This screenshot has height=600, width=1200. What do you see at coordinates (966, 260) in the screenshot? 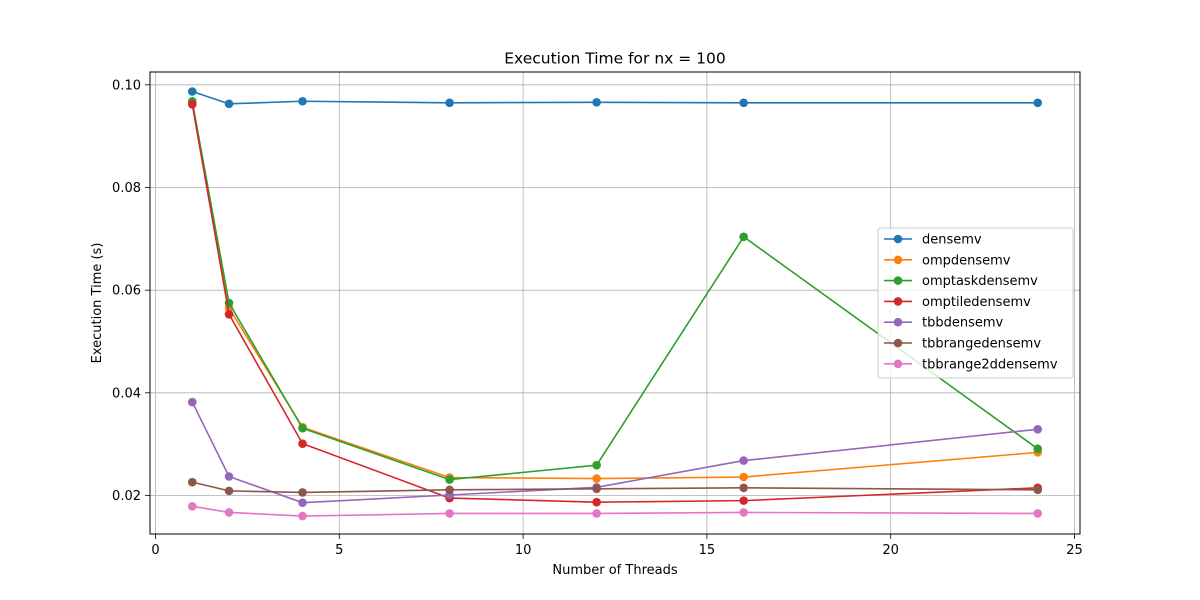
I see `legend-label: ompdensemv` at bounding box center [966, 260].